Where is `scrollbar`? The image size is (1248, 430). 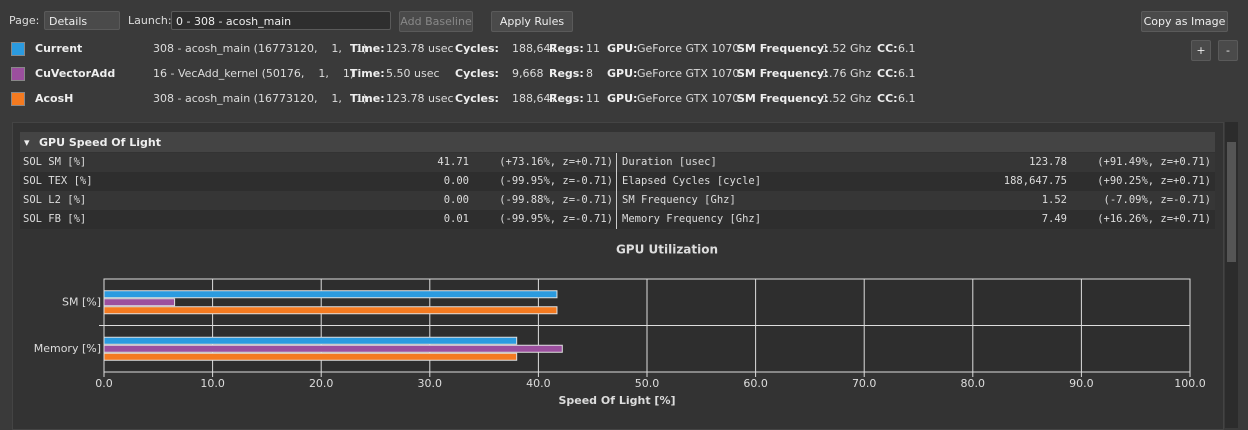
scrollbar is located at coordinates (1231, 275).